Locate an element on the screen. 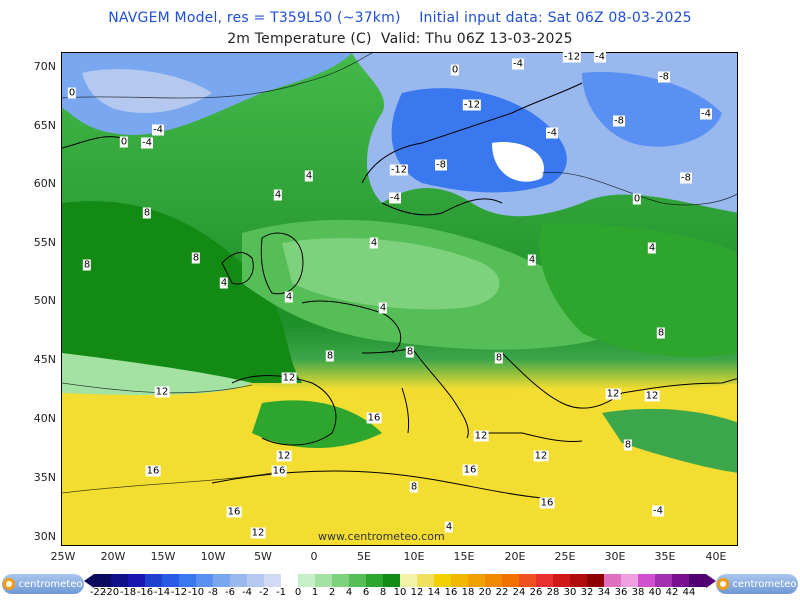 The width and height of the screenshot is (800, 600). legend-tick-label: 44 is located at coordinates (689, 592).